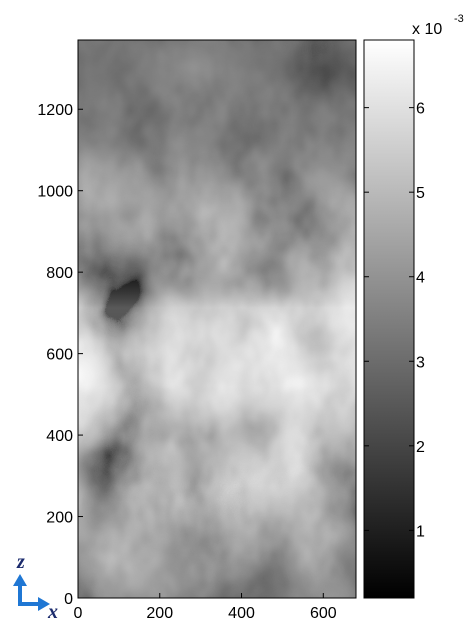  I want to click on y-tick-label: 600, so click(59, 355).